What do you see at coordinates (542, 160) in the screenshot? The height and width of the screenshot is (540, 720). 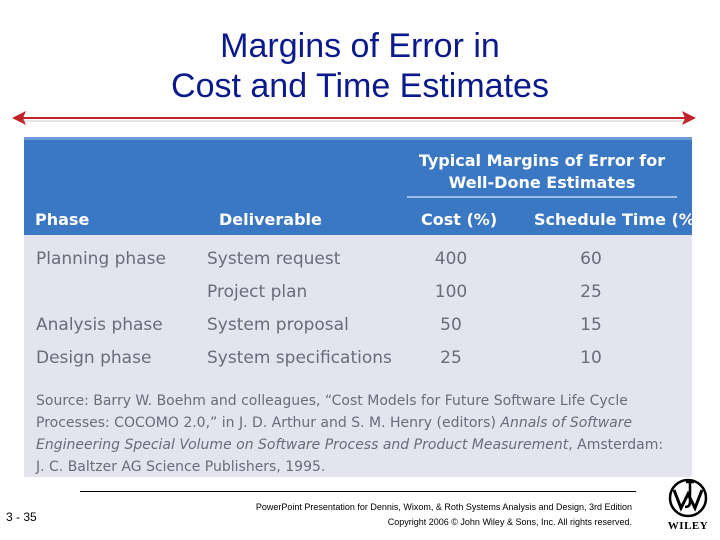 I see `group-header-line-1: Typical Margins of Error for` at bounding box center [542, 160].